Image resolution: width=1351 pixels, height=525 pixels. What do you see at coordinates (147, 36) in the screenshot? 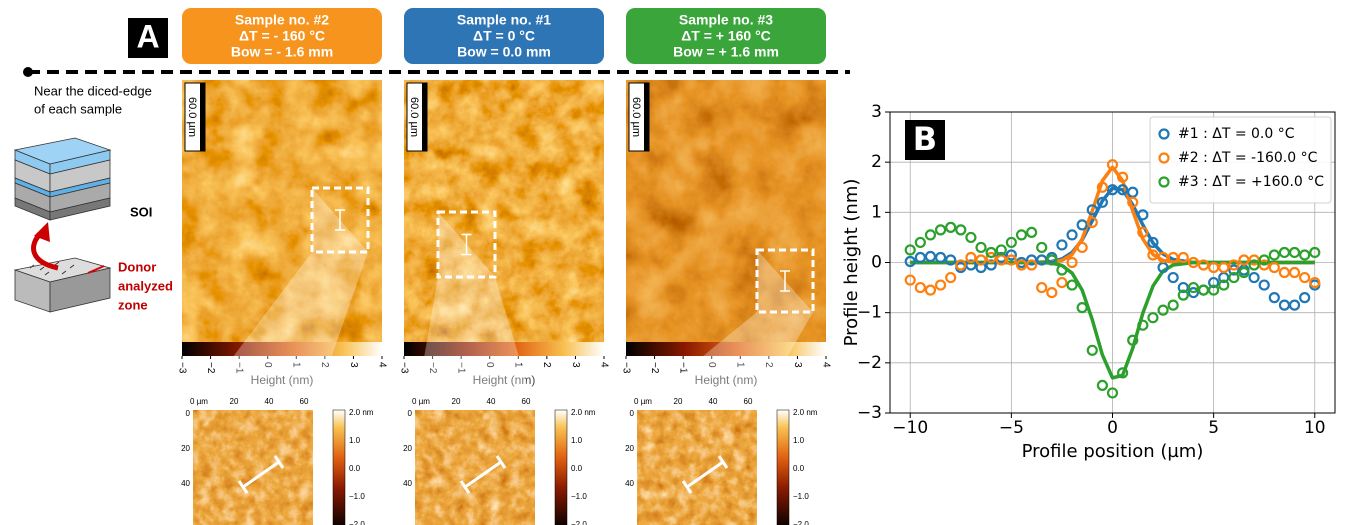
I see `panel-label: A` at bounding box center [147, 36].